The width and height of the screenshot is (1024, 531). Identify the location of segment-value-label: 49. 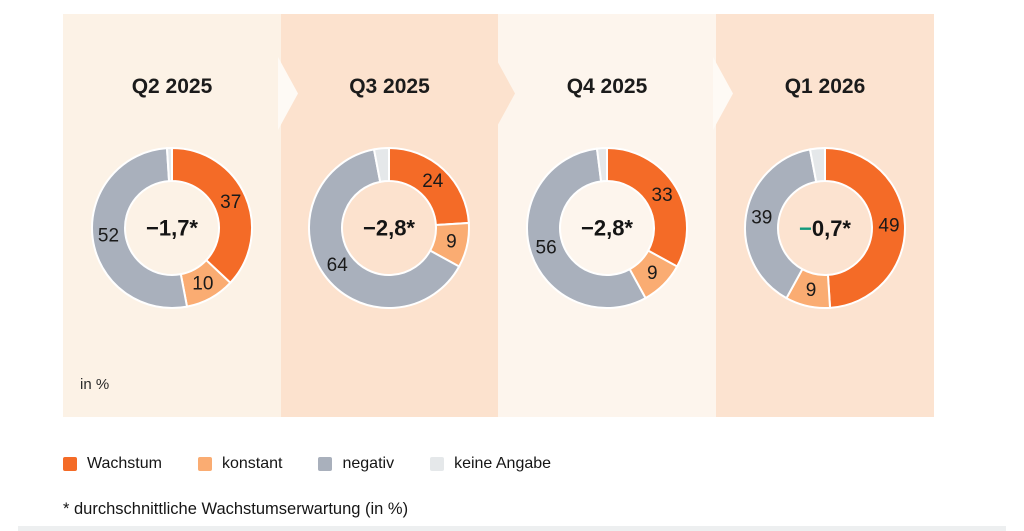
(888, 225).